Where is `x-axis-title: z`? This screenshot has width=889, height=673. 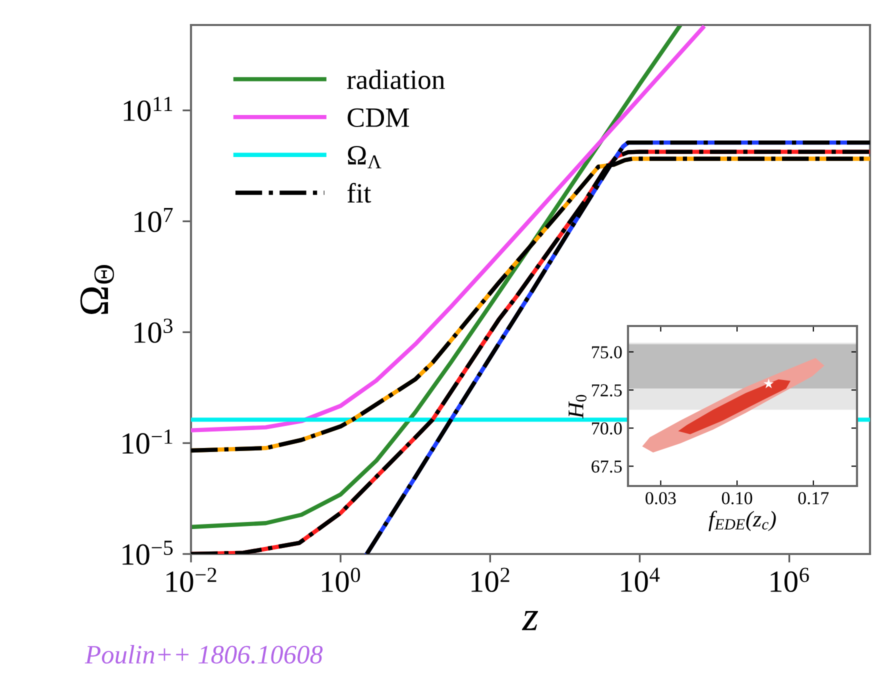 x-axis-title: z is located at coordinates (530, 620).